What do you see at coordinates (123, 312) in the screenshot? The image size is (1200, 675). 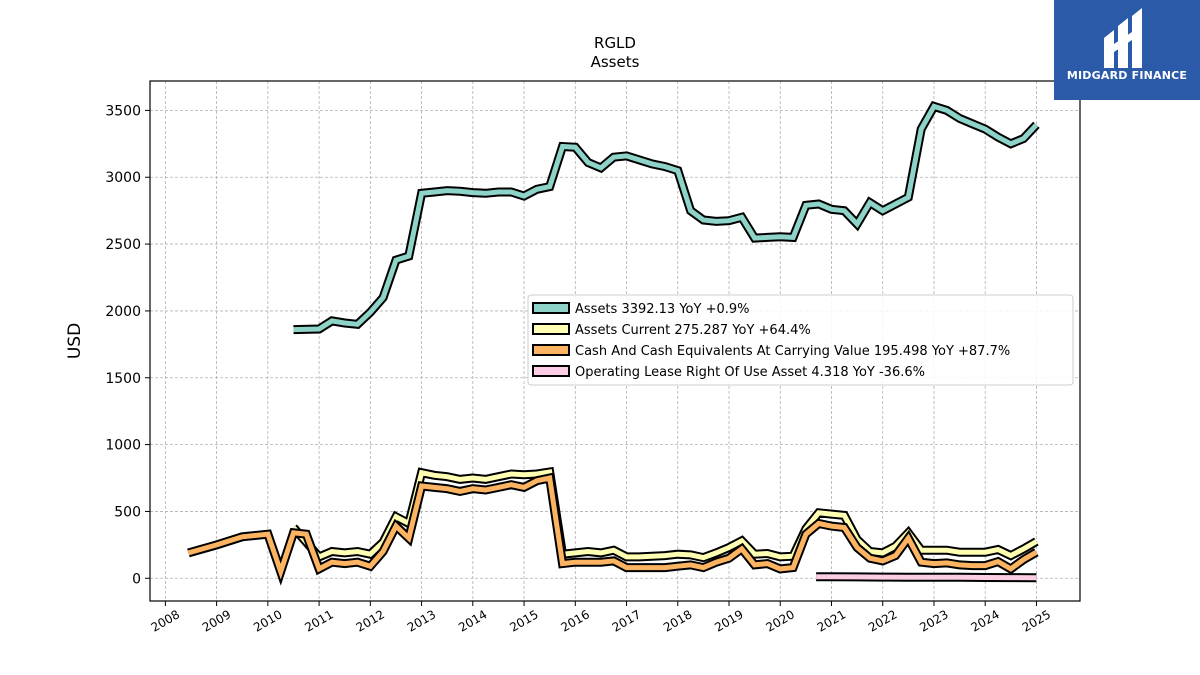 I see `y-tick-label: 2000` at bounding box center [123, 312].